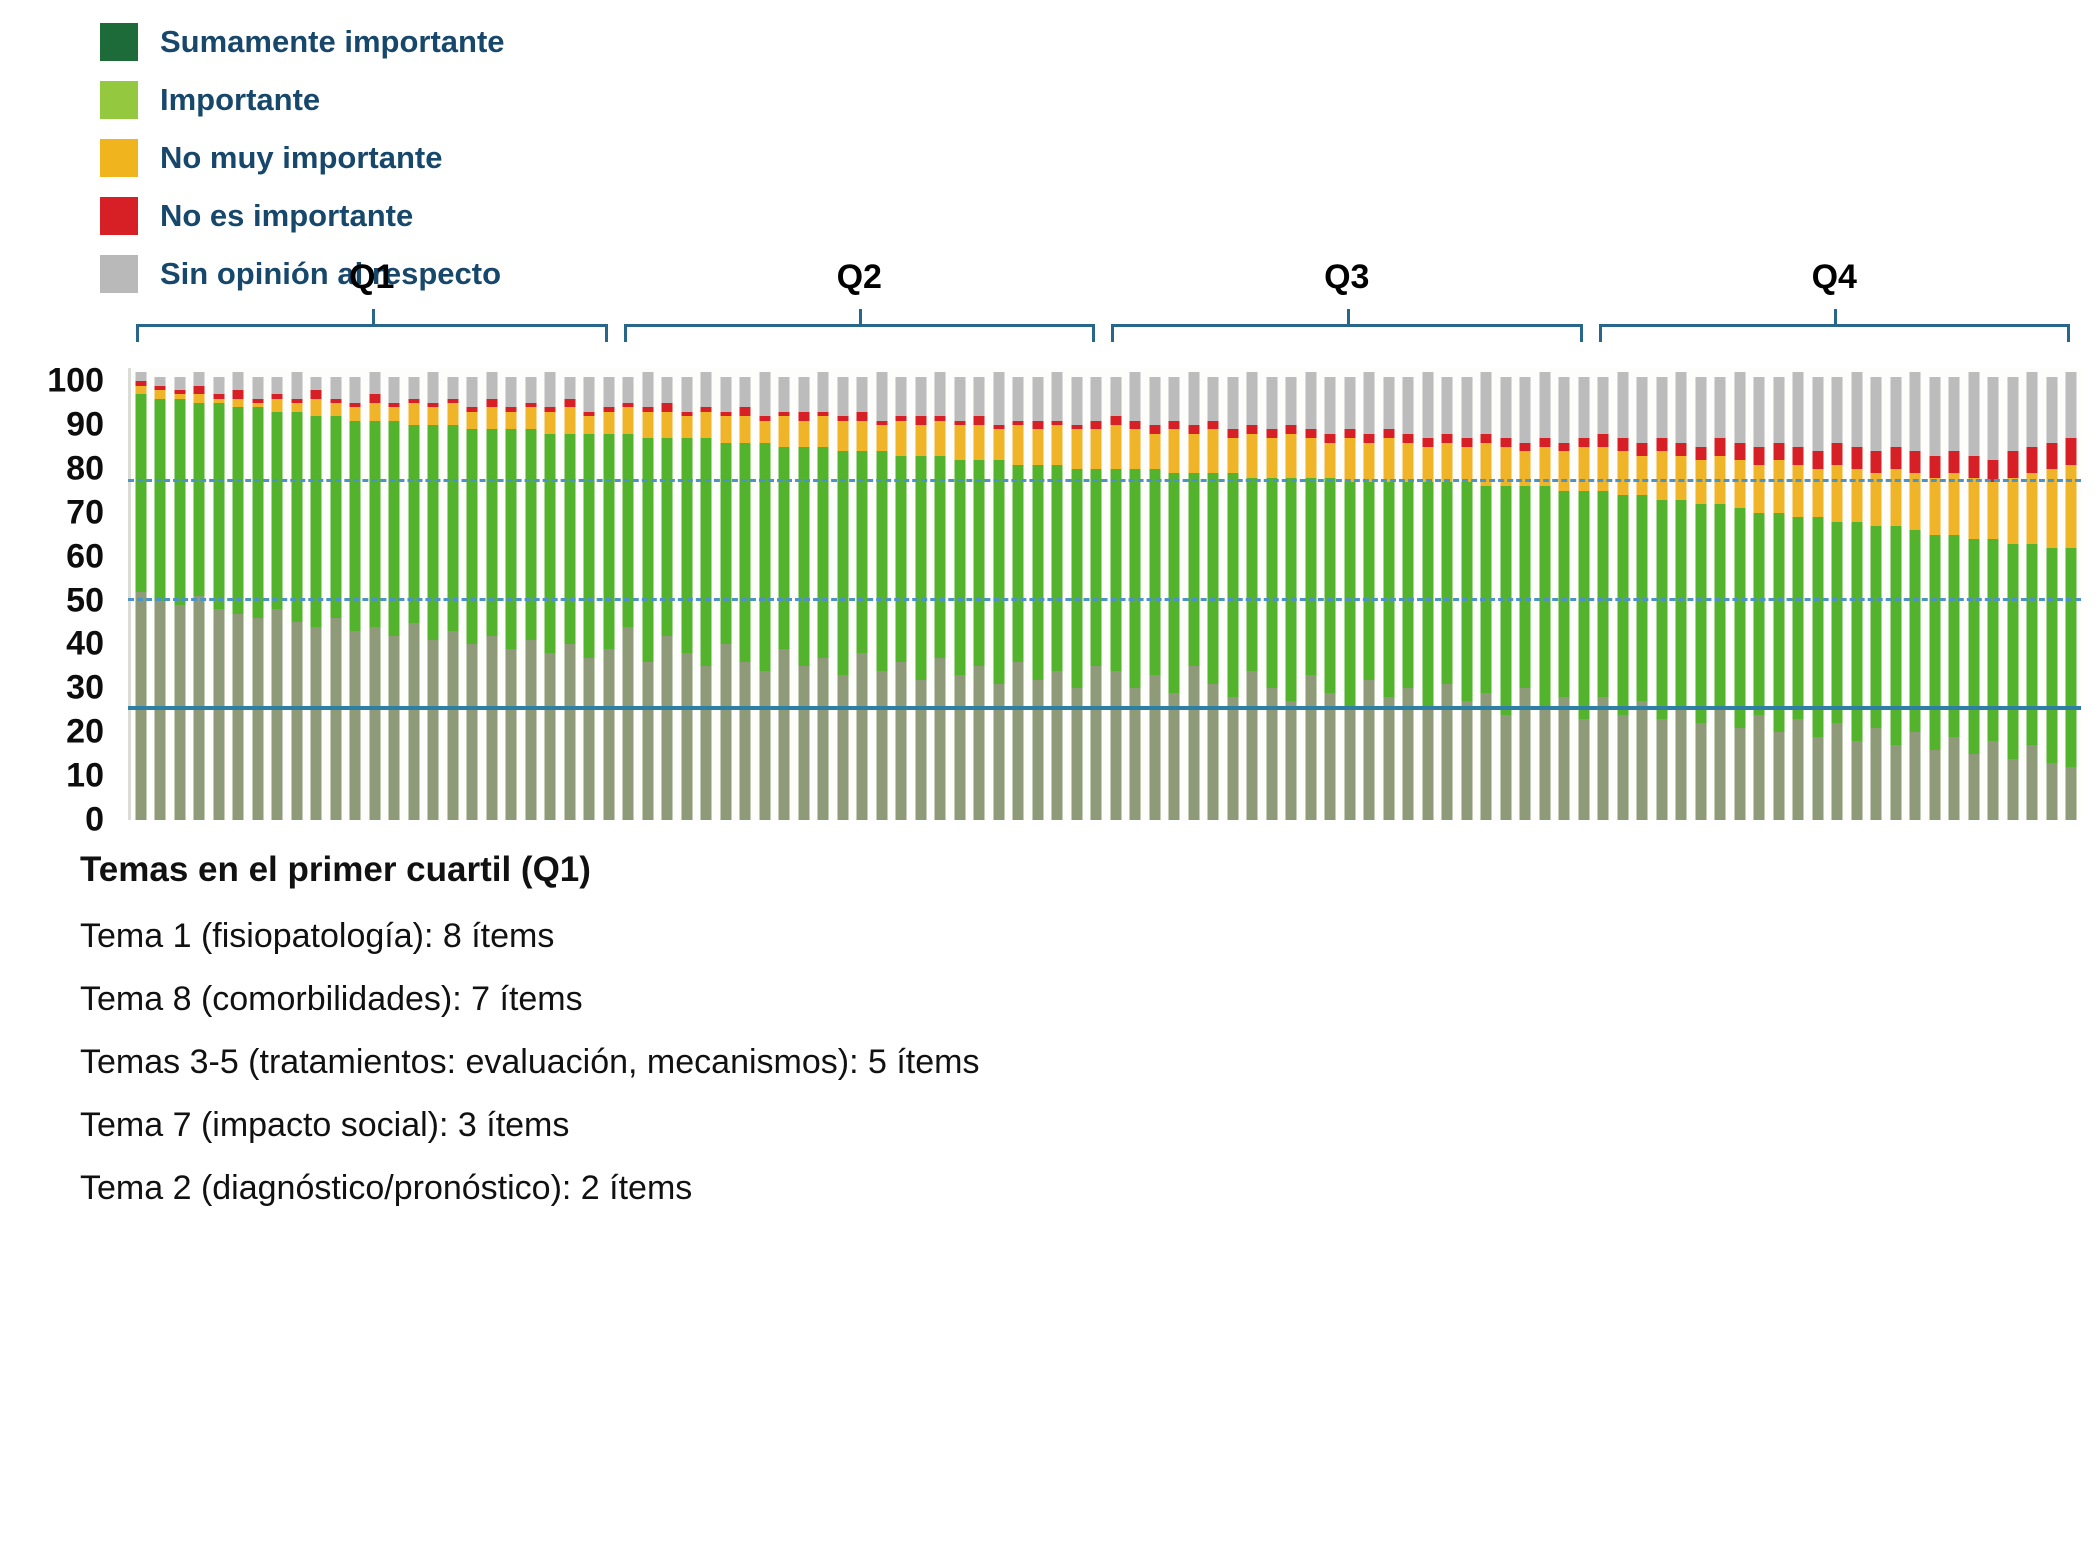  I want to click on legend-label: No muy importante, so click(301, 157).